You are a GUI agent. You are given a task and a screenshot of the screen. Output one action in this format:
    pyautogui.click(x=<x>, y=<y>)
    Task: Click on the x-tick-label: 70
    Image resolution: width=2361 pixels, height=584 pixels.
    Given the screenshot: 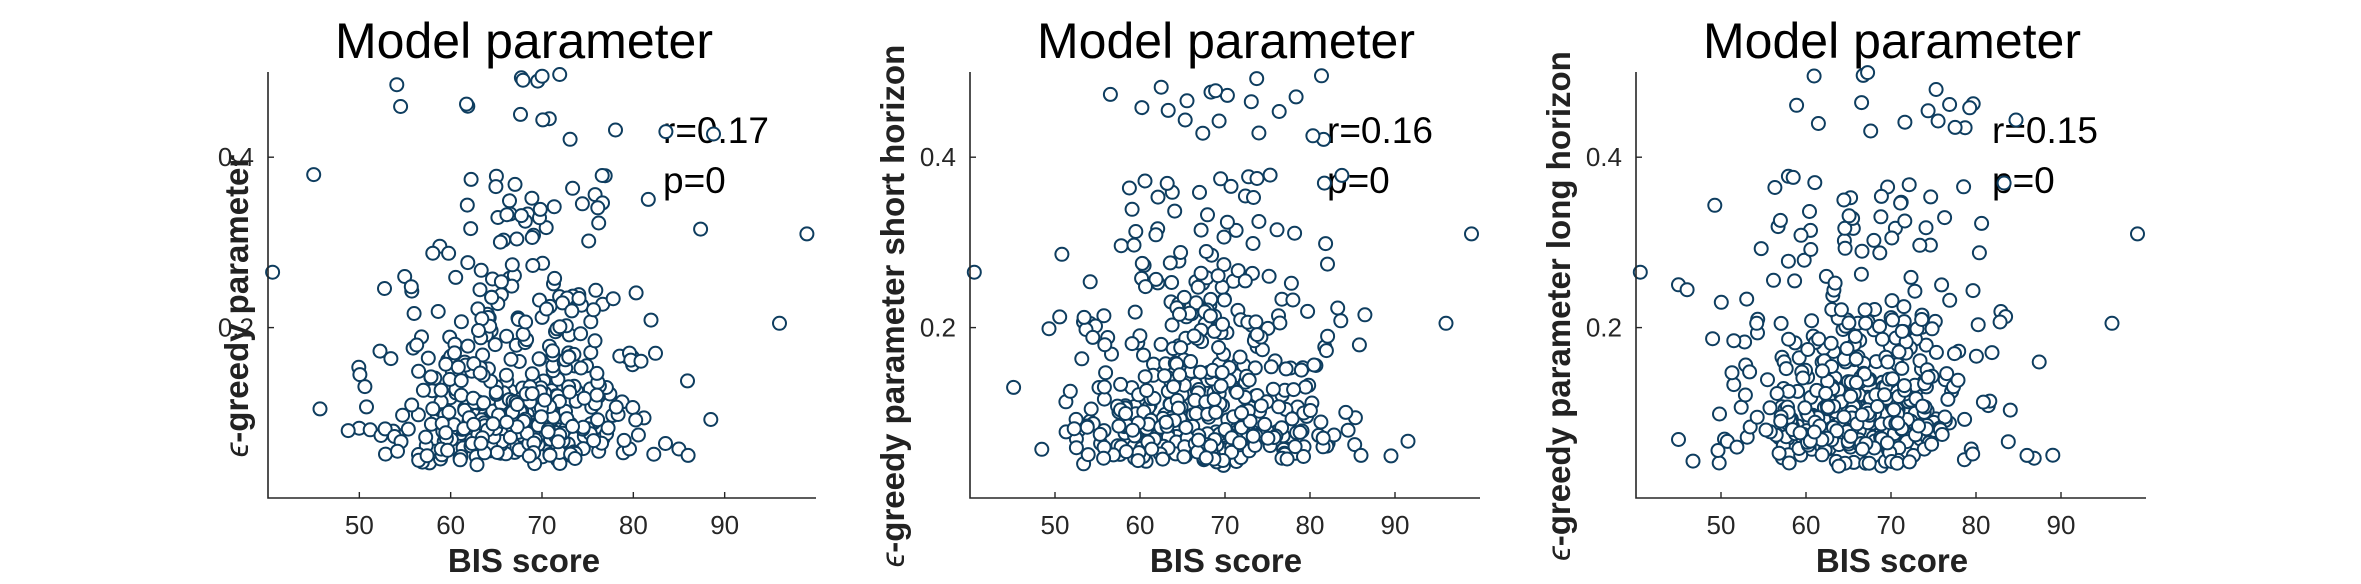 What is the action you would take?
    pyautogui.click(x=1225, y=525)
    